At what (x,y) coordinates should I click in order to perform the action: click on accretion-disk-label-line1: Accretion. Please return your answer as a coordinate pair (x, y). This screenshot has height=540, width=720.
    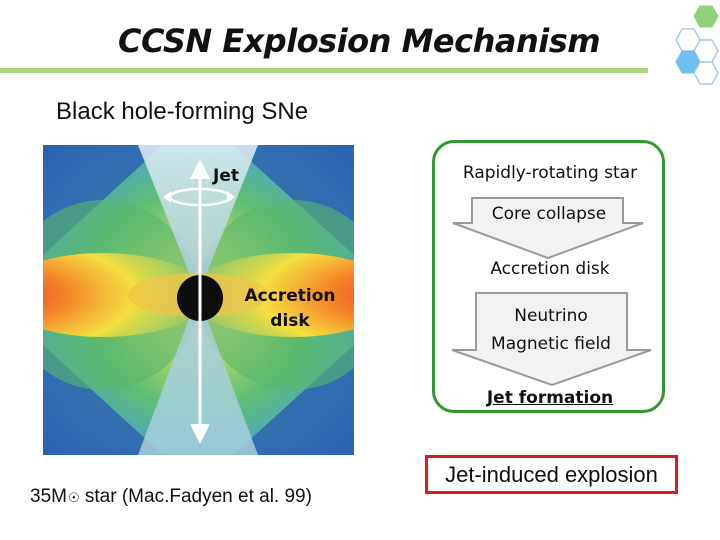
    Looking at the image, I should click on (290, 296).